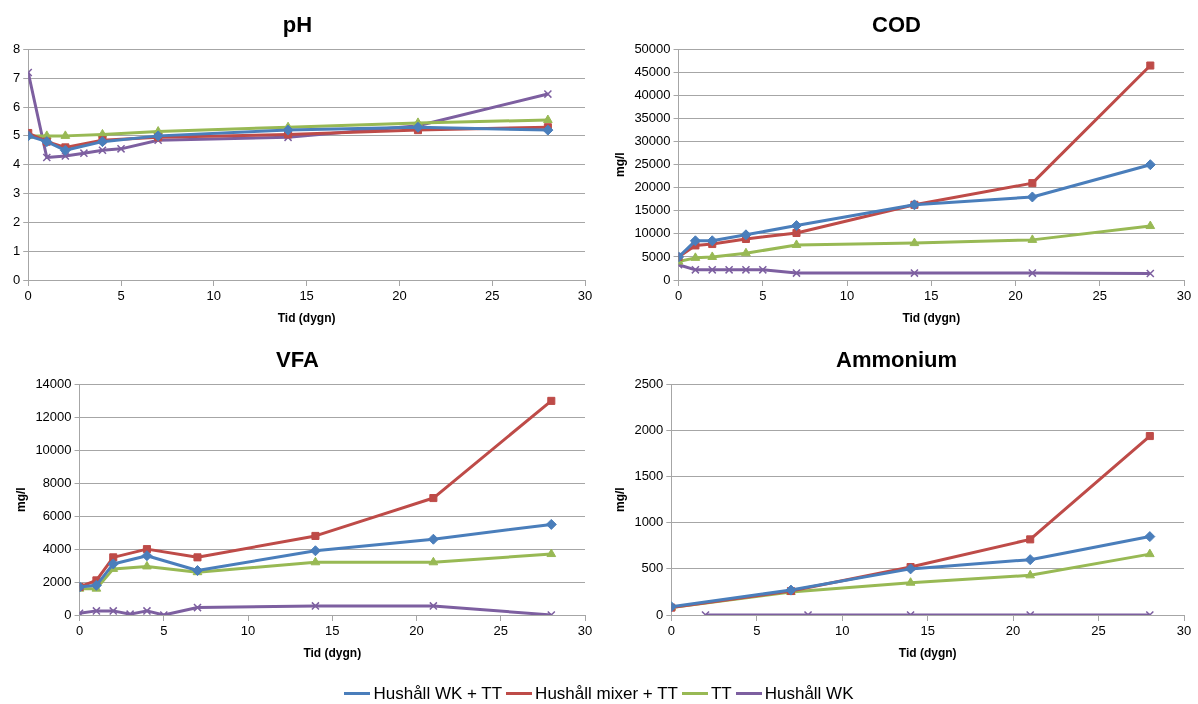  Describe the element at coordinates (17, 106) in the screenshot. I see `y-tick-label: 6` at that location.